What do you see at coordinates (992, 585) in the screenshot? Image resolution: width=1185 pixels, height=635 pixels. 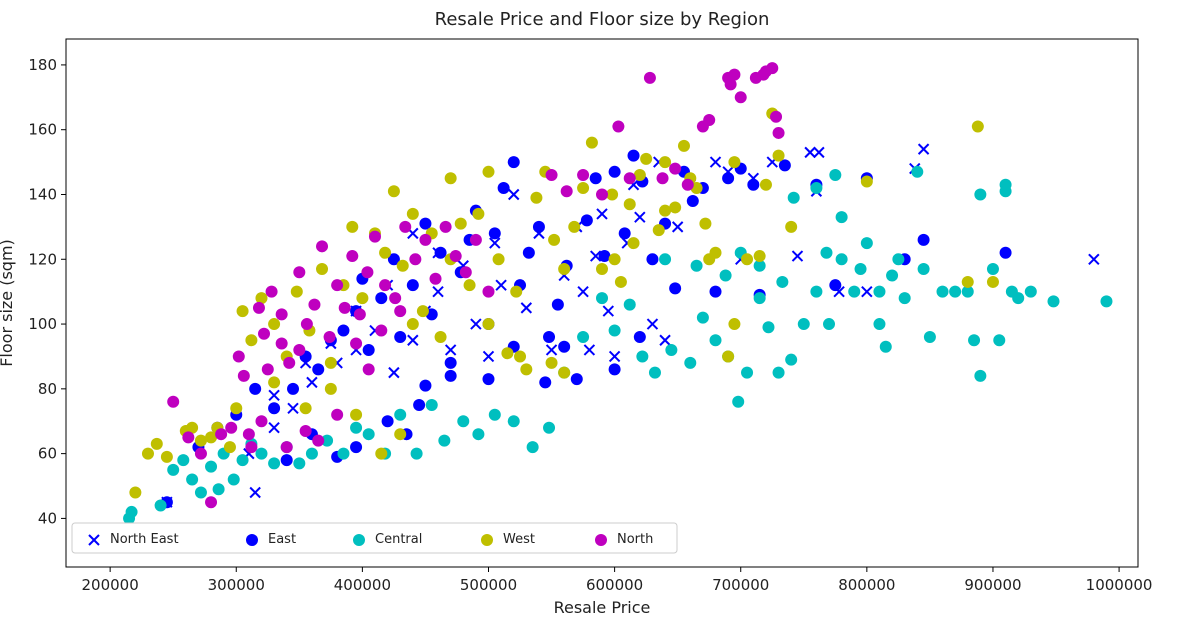 I see `x-tick-label: 900000` at bounding box center [992, 585].